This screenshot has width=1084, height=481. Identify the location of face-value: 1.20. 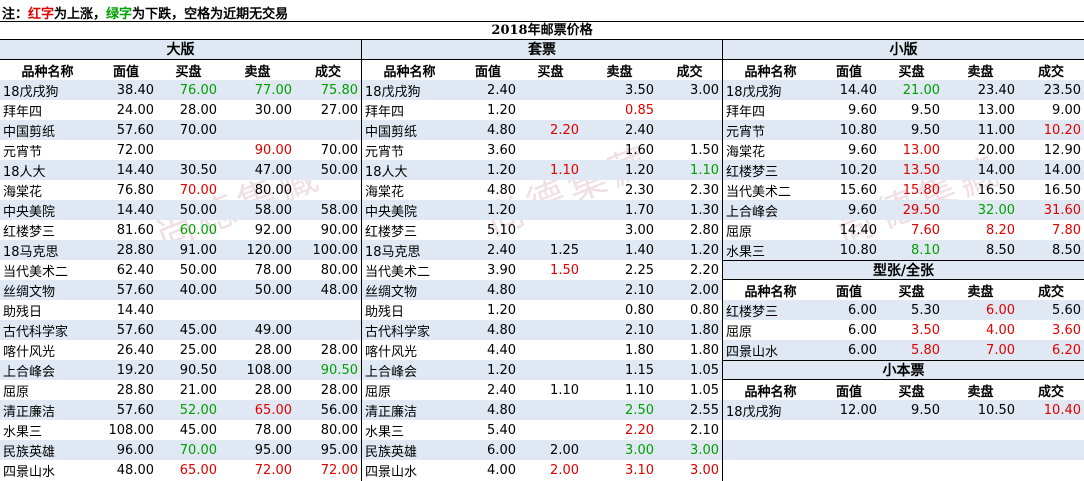
(488, 210).